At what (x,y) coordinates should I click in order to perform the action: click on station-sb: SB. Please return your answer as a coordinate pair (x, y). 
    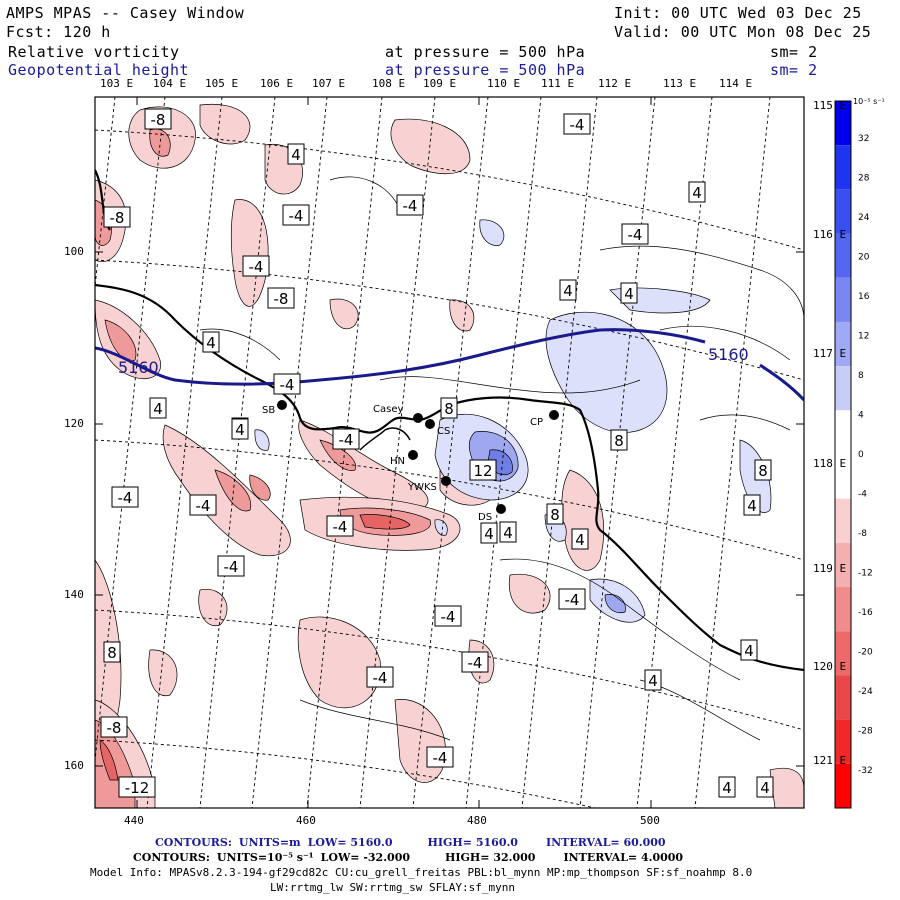
    Looking at the image, I should click on (274, 408).